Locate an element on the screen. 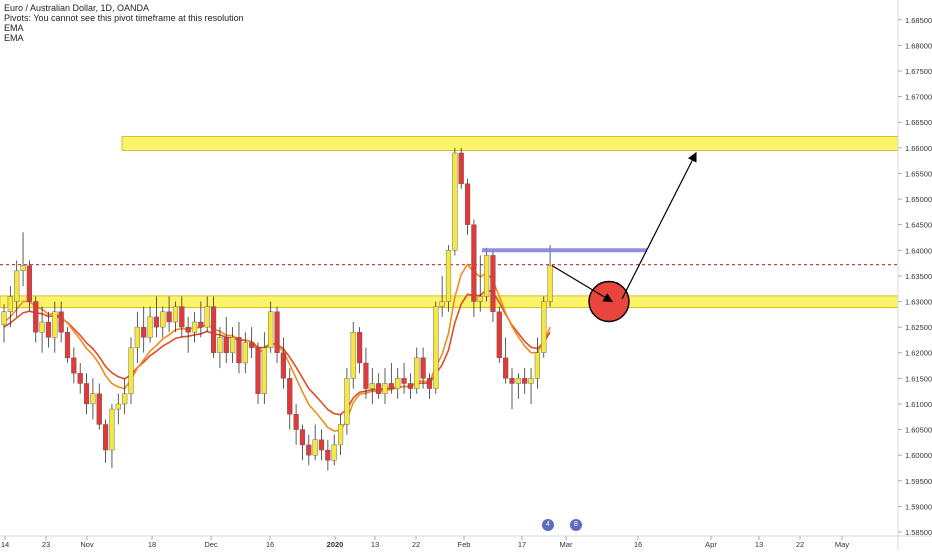  target-circle is located at coordinates (609, 301).